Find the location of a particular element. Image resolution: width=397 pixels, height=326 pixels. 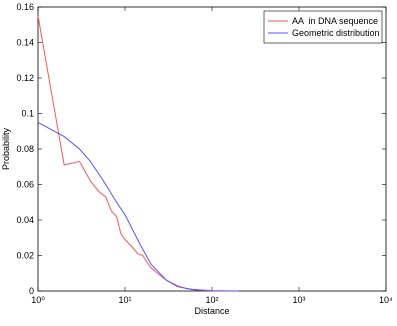

y-tick-label: 0.16 is located at coordinates (25, 7).